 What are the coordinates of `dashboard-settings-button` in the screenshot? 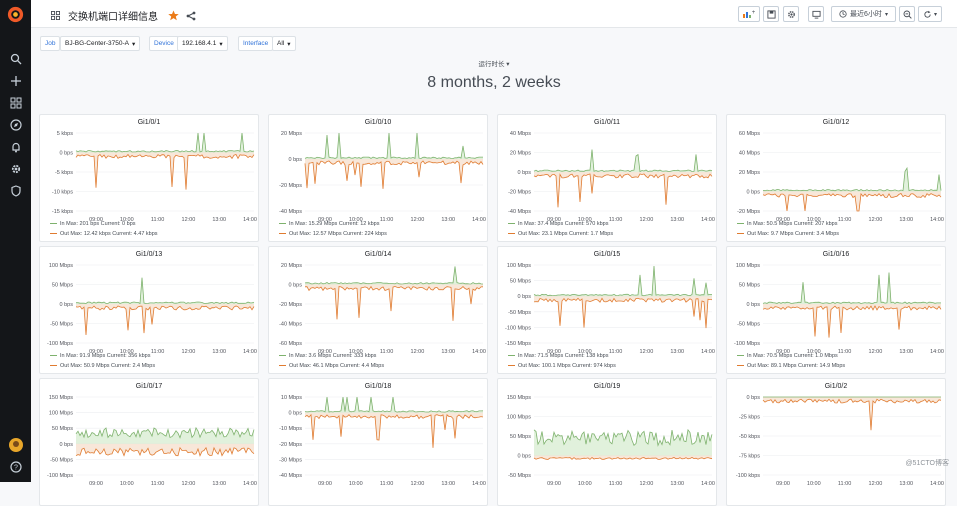 It's located at (791, 14).